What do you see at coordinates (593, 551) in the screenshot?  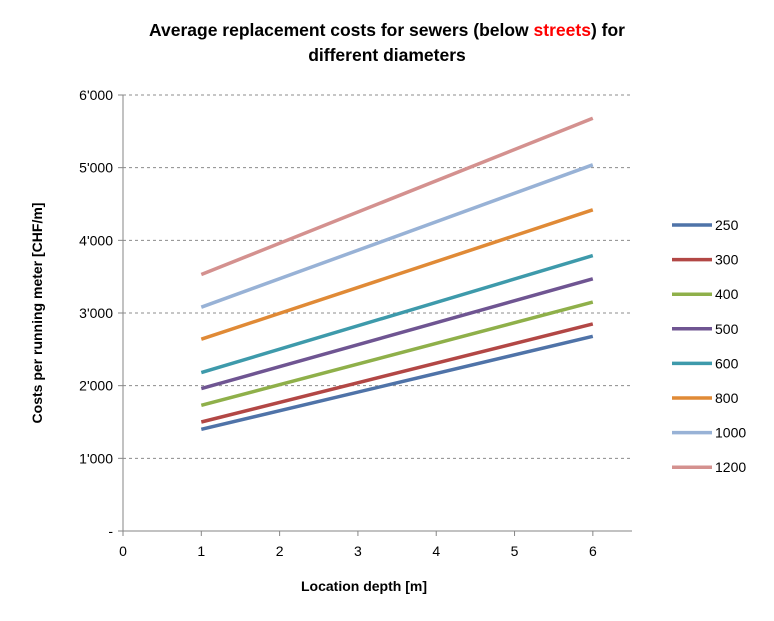 I see `x-tick-label: 6` at bounding box center [593, 551].